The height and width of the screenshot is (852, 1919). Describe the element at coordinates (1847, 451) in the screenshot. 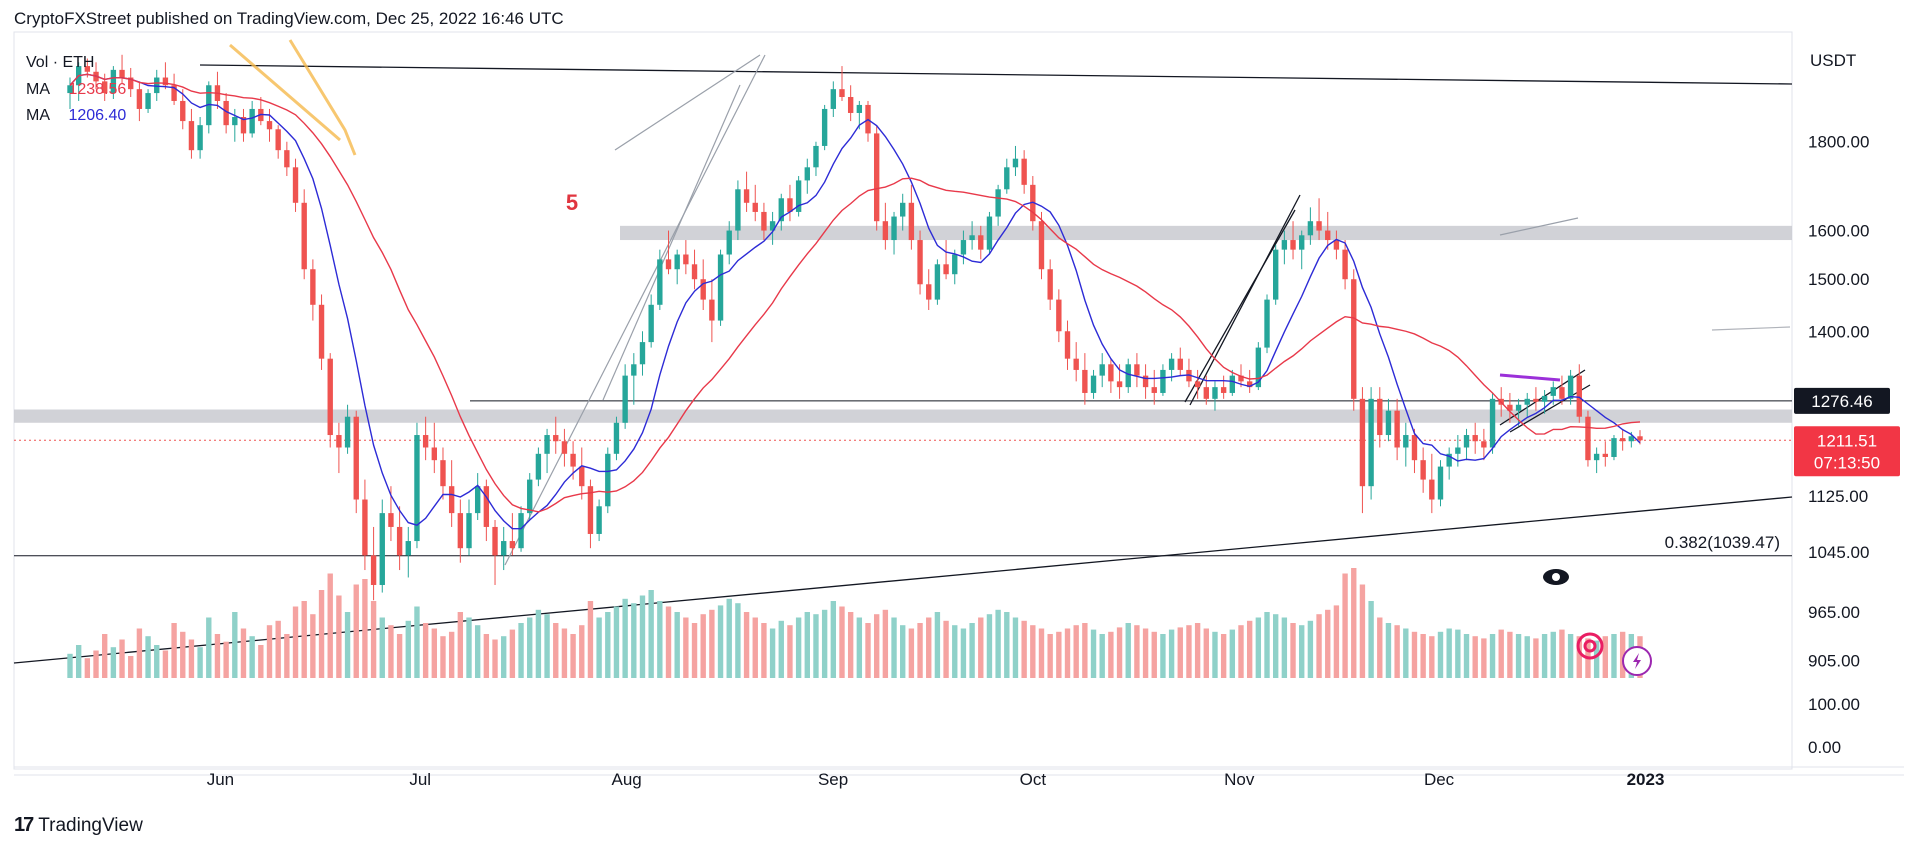

I see `last-price-tag` at that location.